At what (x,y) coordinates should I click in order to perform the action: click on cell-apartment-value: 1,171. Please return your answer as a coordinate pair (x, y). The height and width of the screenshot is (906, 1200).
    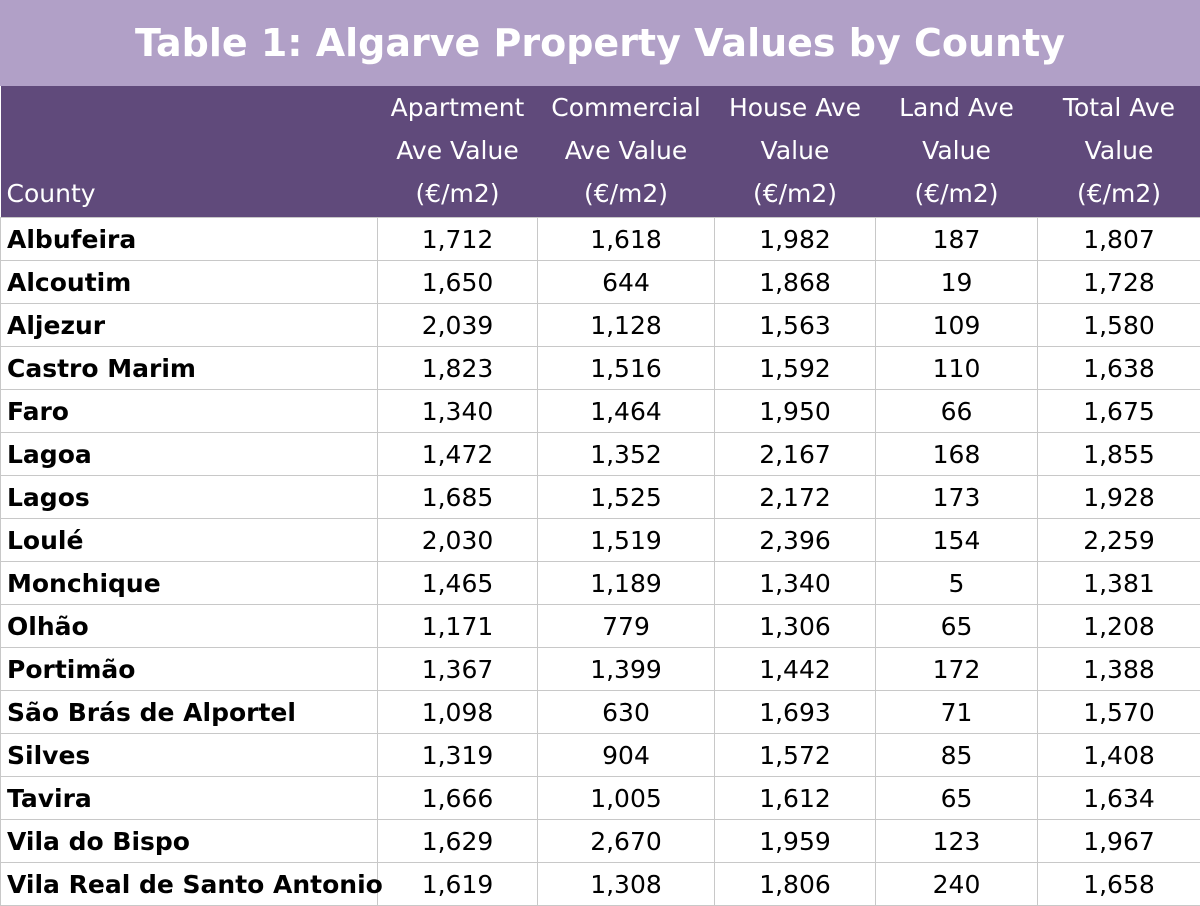
    Looking at the image, I should click on (457, 626).